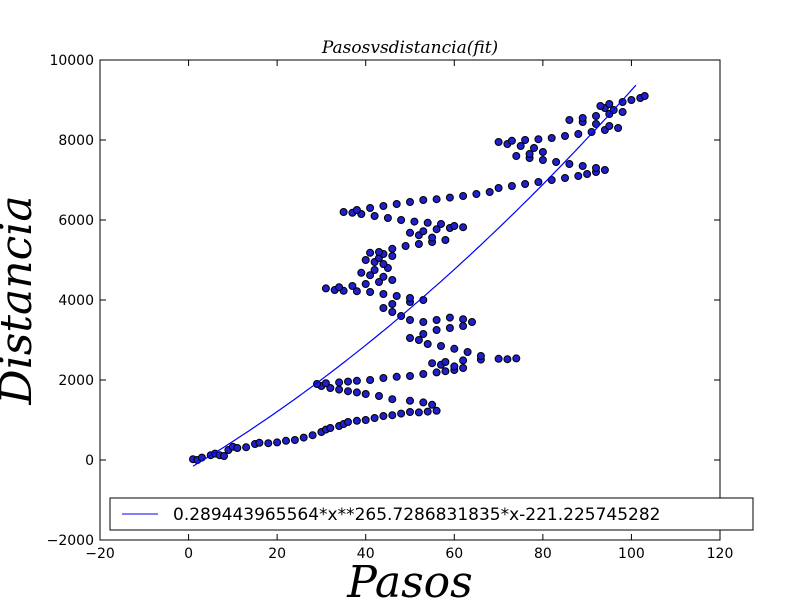 This screenshot has width=800, height=600. I want to click on y-axis-label: Distancia, so click(21, 300).